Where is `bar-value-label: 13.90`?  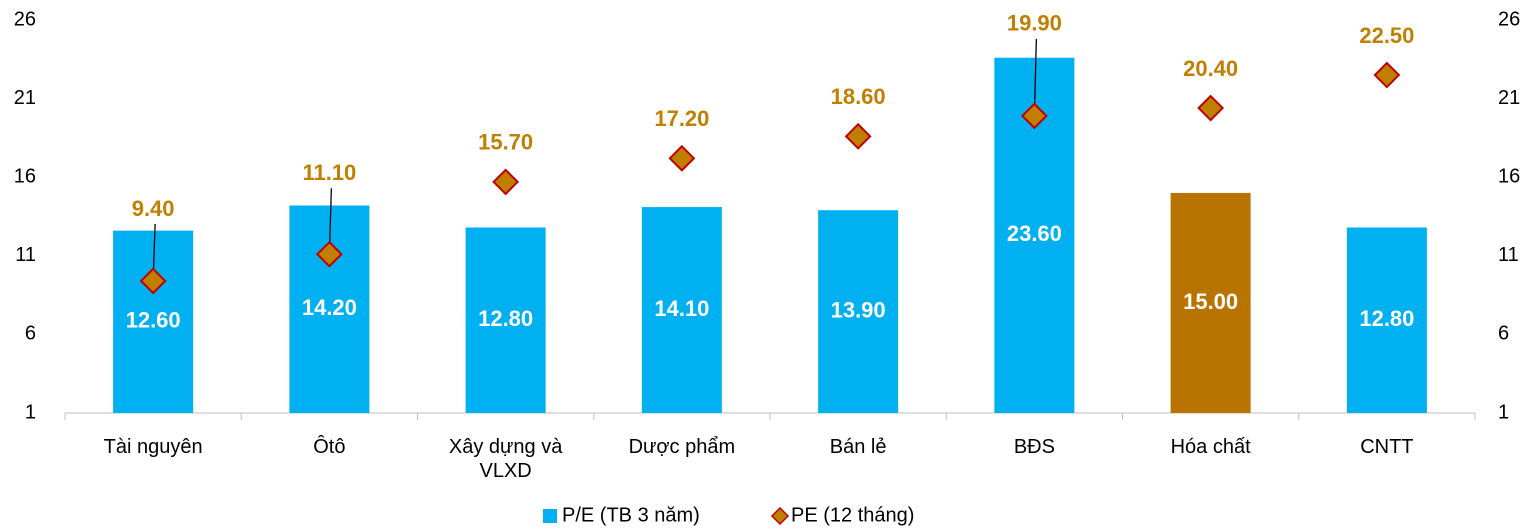
bar-value-label: 13.90 is located at coordinates (858, 309).